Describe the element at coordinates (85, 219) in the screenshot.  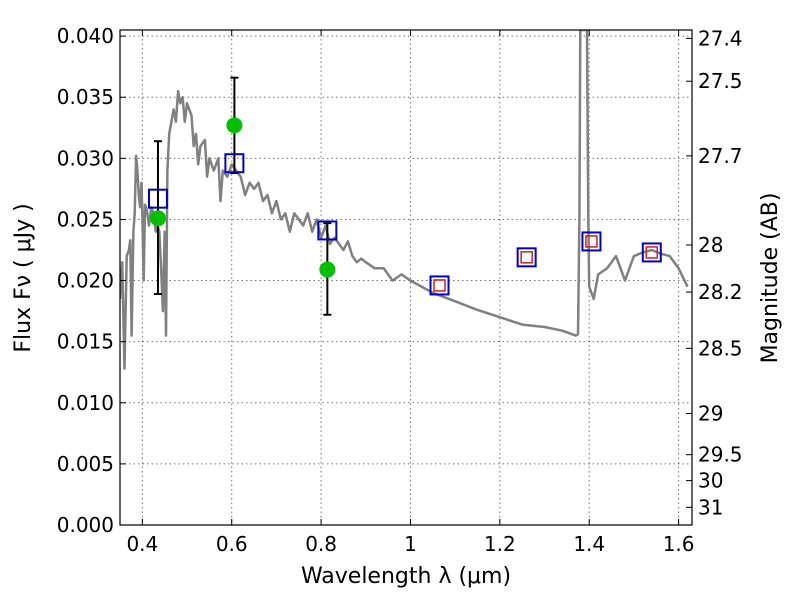
I see `y-tick-label: 0.025` at that location.